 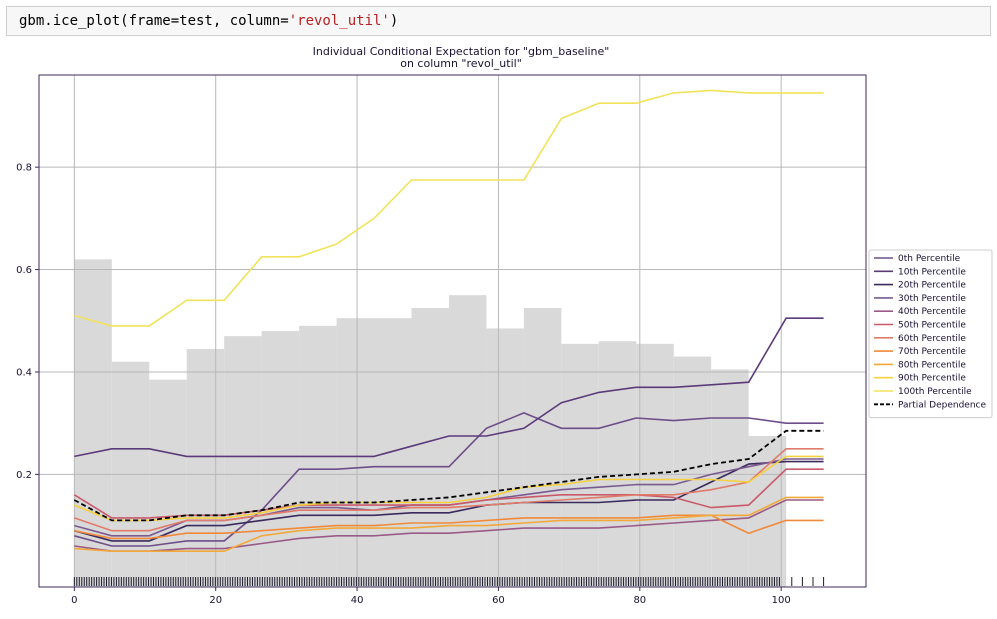 What do you see at coordinates (24, 168) in the screenshot?
I see `y-tick-label: 0.8` at bounding box center [24, 168].